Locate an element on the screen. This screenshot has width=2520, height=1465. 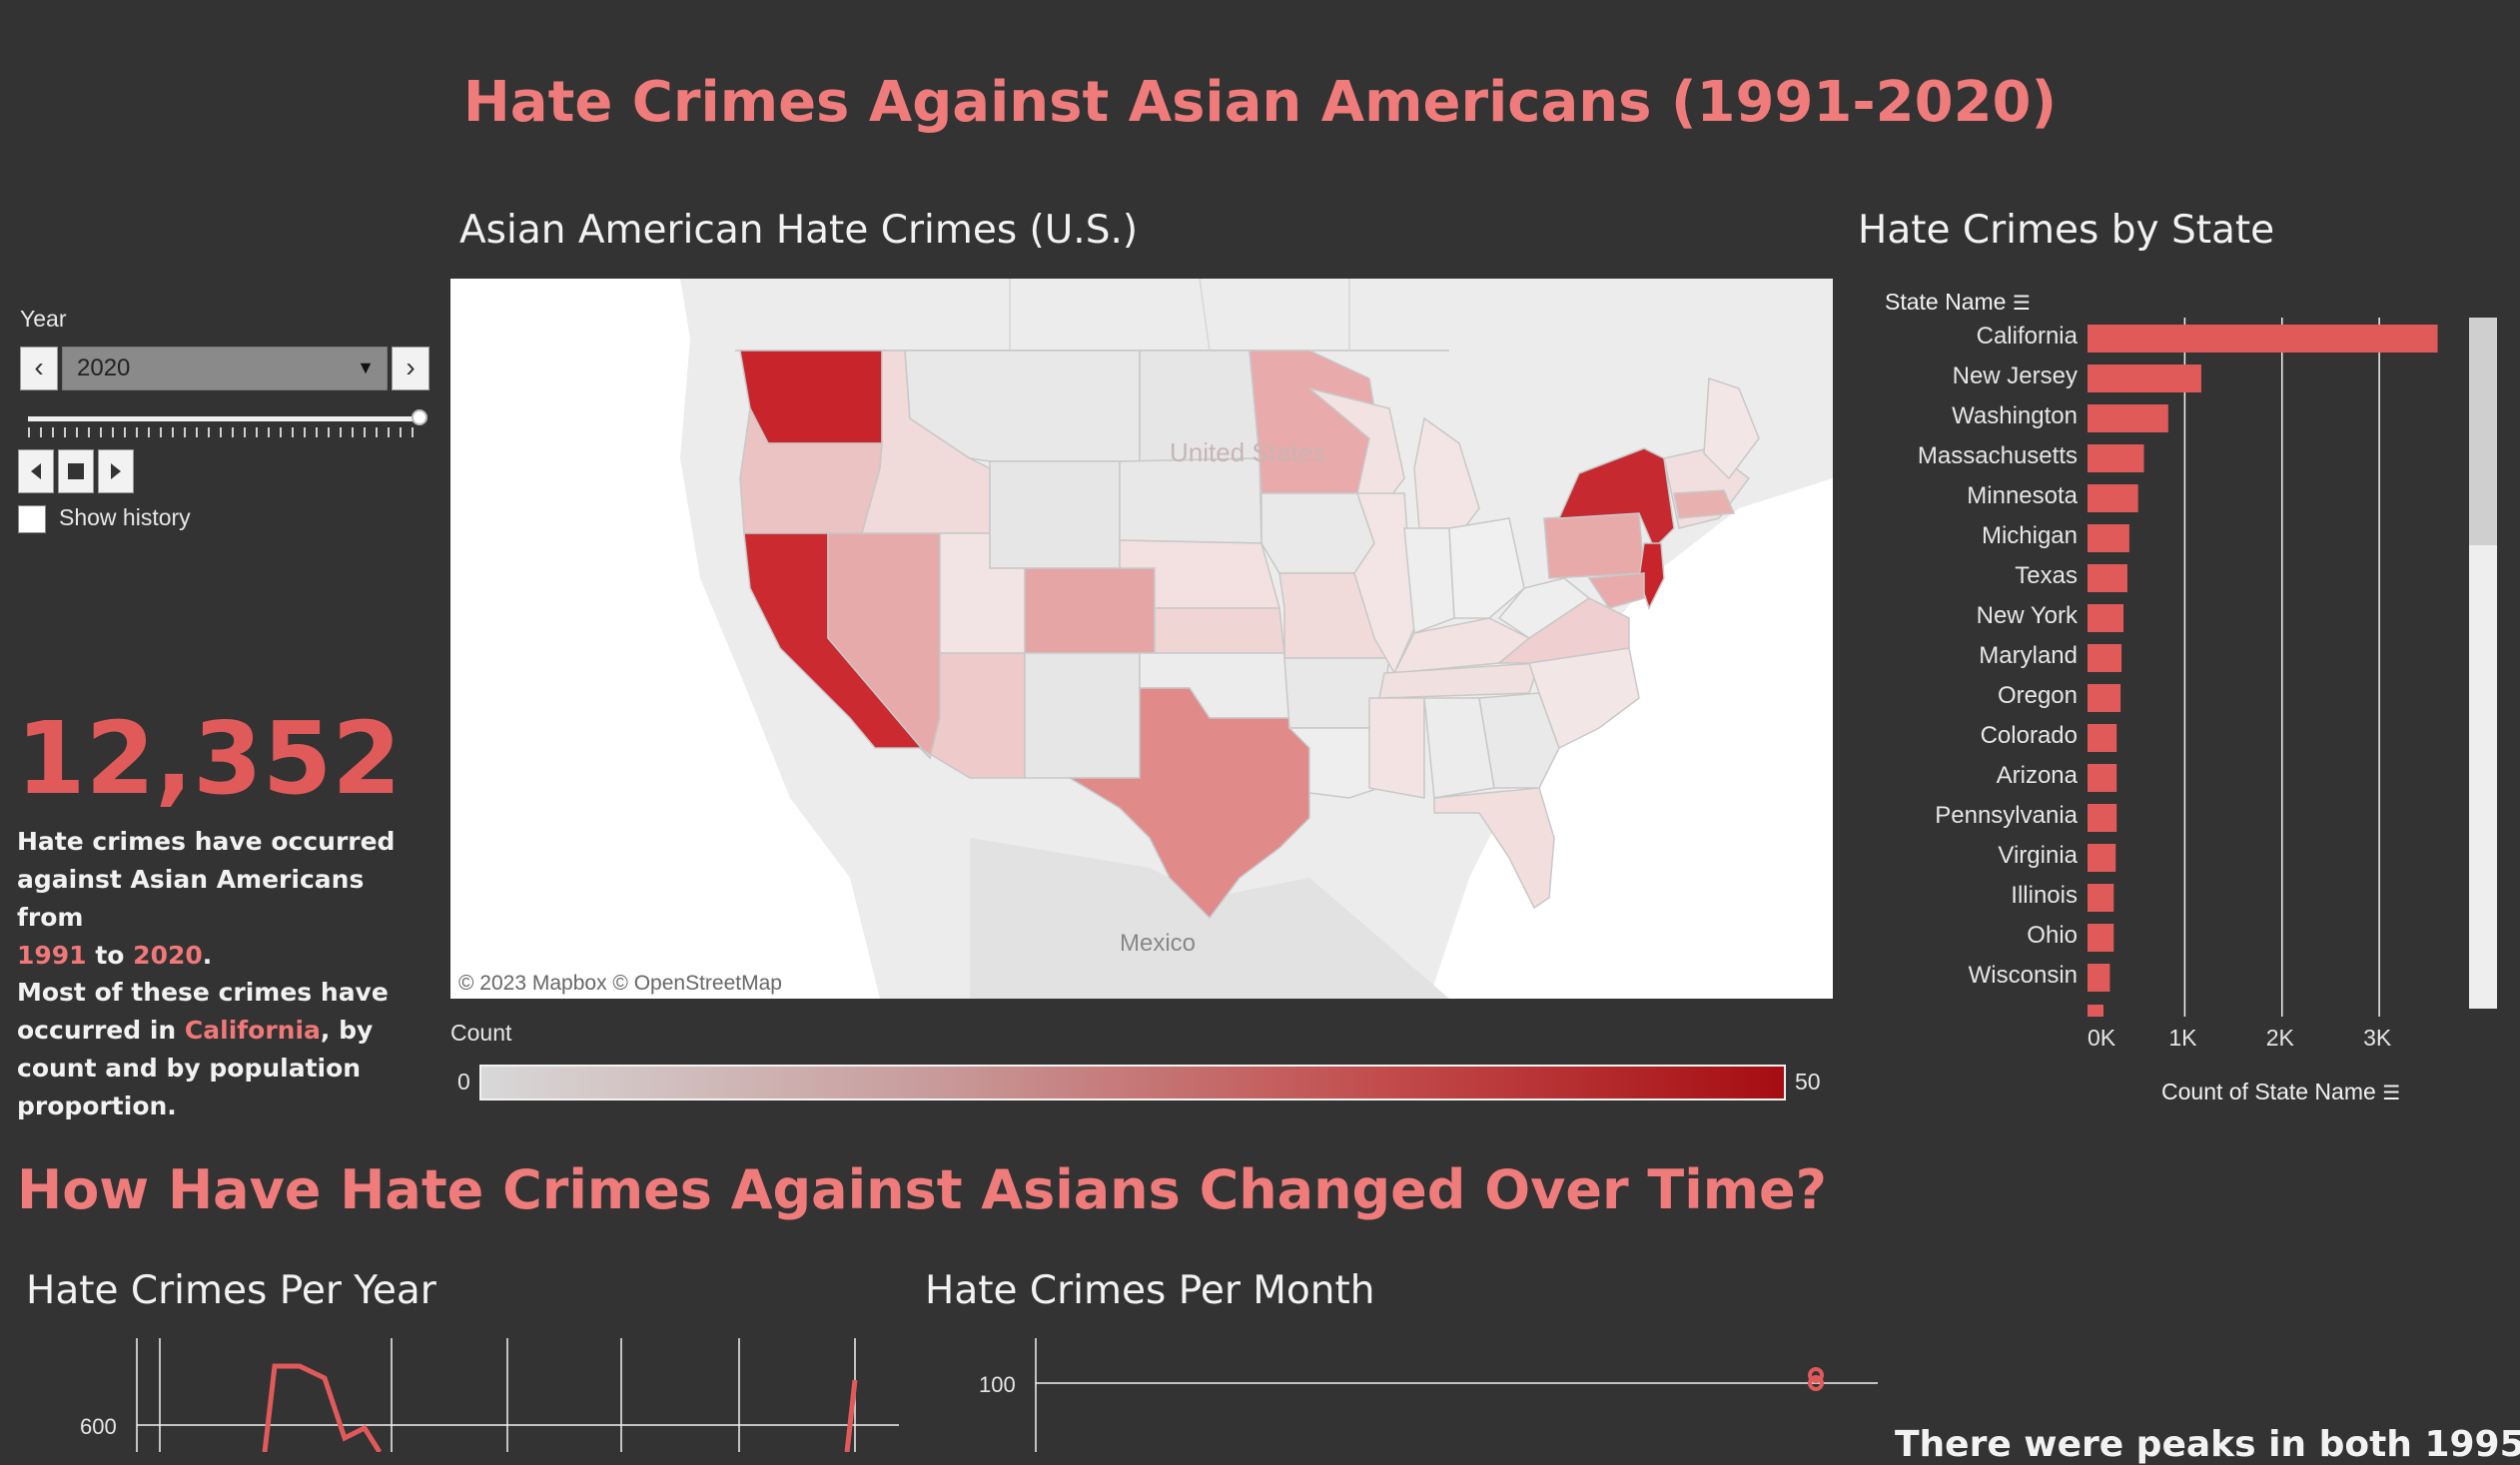
per-year-line-end is located at coordinates (851, 1415).